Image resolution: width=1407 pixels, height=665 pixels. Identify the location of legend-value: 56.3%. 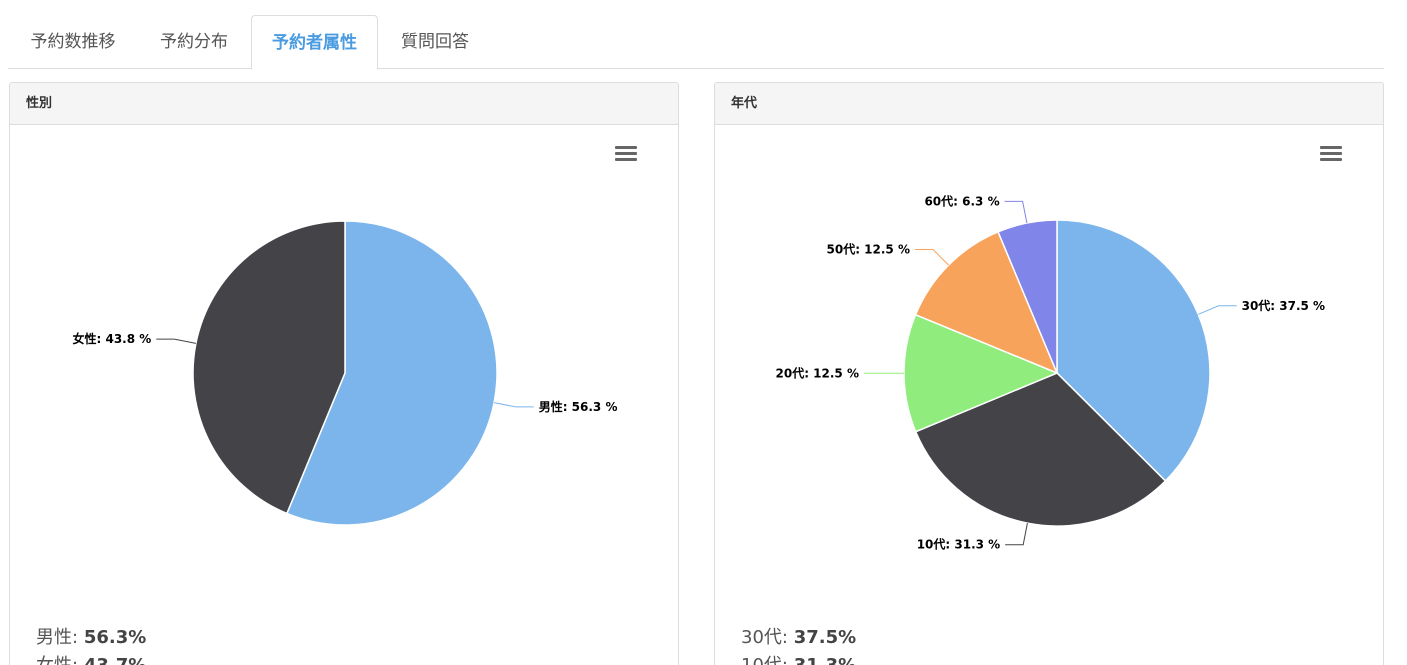
(115, 637).